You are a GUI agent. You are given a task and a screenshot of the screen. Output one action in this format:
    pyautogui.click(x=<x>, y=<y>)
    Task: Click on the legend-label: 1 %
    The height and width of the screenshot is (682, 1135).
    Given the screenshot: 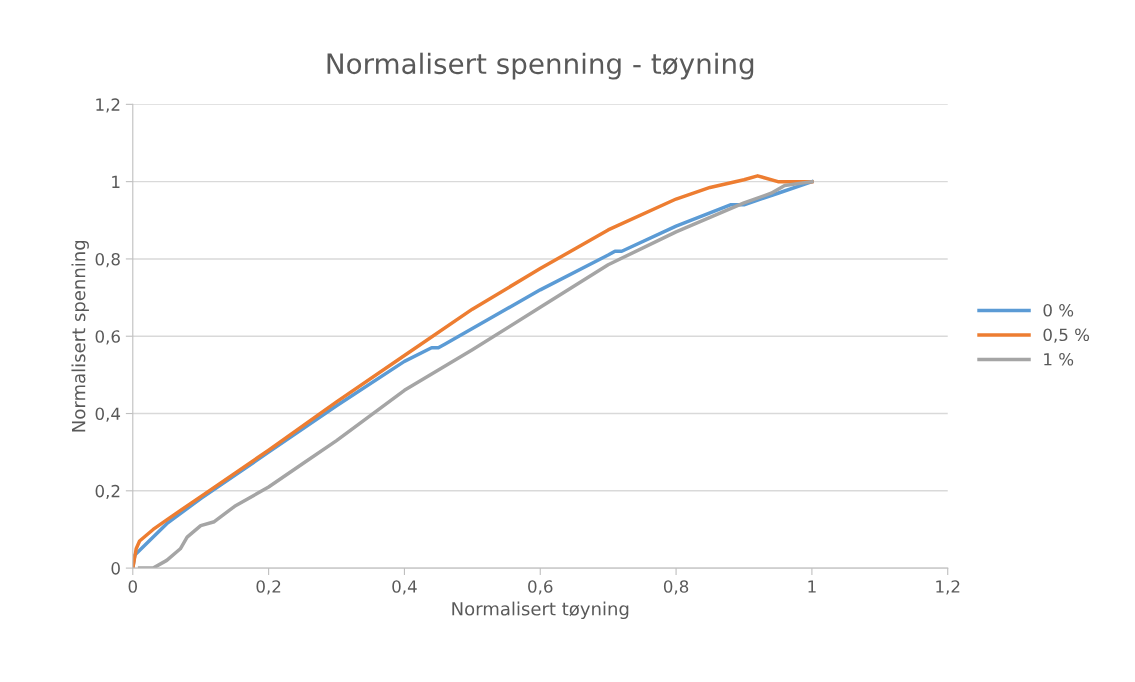 What is the action you would take?
    pyautogui.click(x=1059, y=359)
    